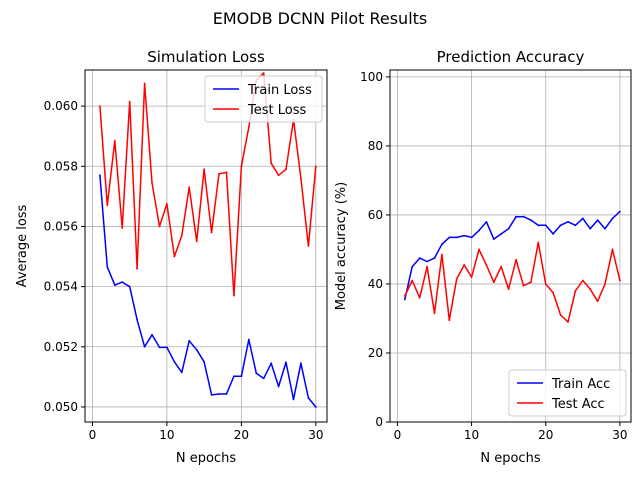  What do you see at coordinates (580, 384) in the screenshot?
I see `legend-label: Train Acc` at bounding box center [580, 384].